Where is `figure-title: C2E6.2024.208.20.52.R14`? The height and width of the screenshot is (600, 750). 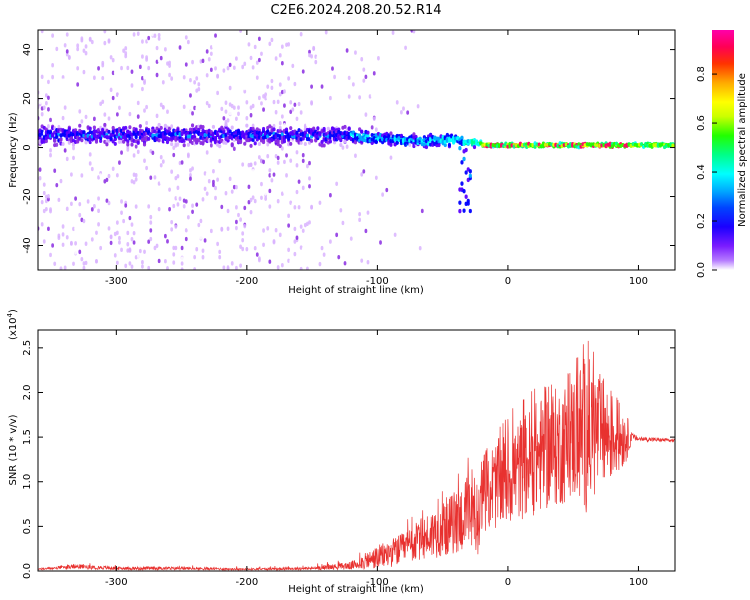 figure-title: C2E6.2024.208.20.52.R14 is located at coordinates (355, 10).